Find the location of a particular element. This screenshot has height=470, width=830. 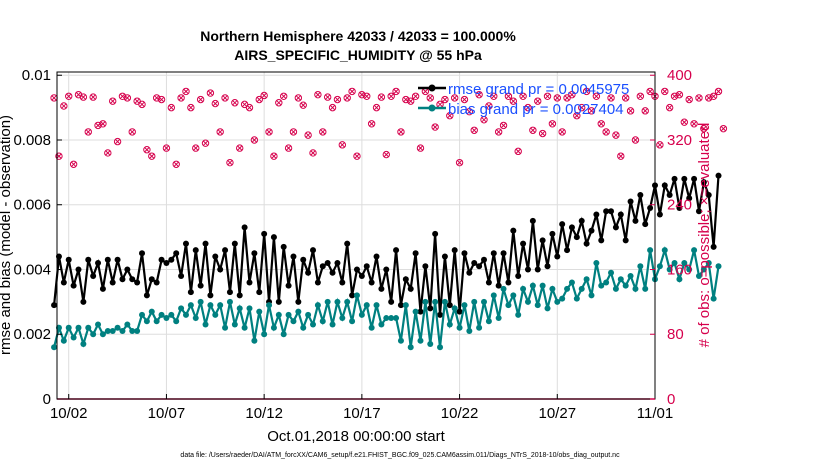

y2-axis-ticks: 0 80 160 240 320 400 is located at coordinates (671, 237).